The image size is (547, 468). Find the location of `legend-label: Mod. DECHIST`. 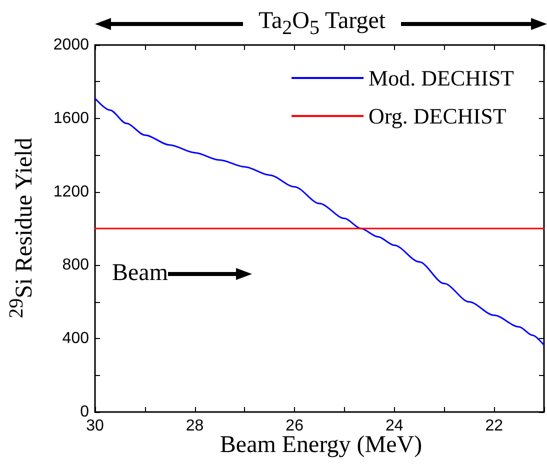

legend-label: Mod. DECHIST is located at coordinates (441, 78).